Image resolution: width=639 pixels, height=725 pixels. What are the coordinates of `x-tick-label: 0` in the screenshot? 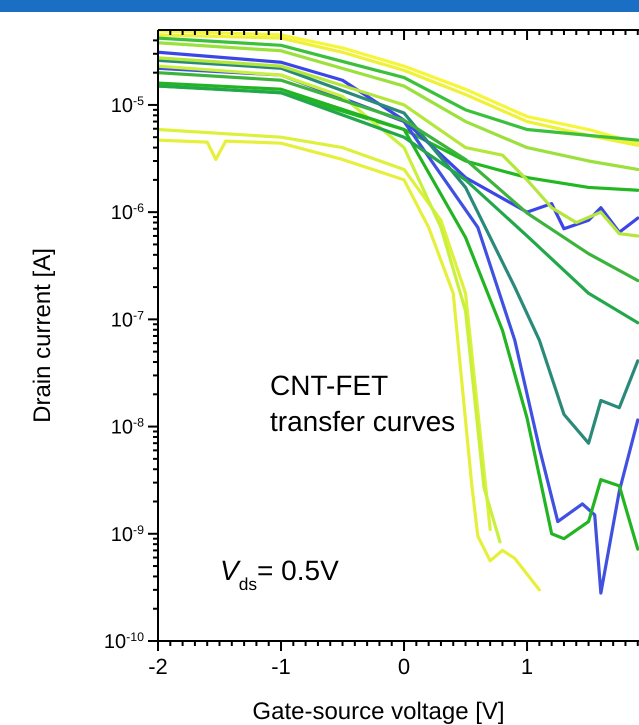 It's located at (404, 666).